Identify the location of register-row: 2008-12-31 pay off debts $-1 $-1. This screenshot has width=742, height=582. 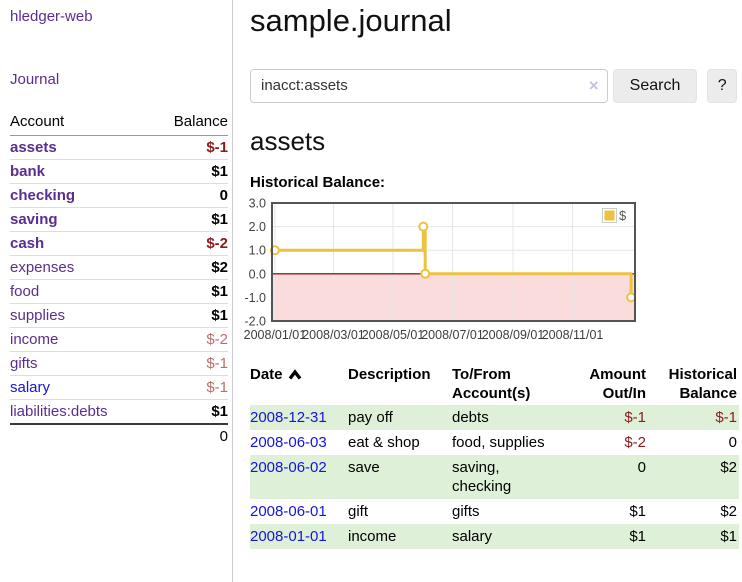
(494, 417).